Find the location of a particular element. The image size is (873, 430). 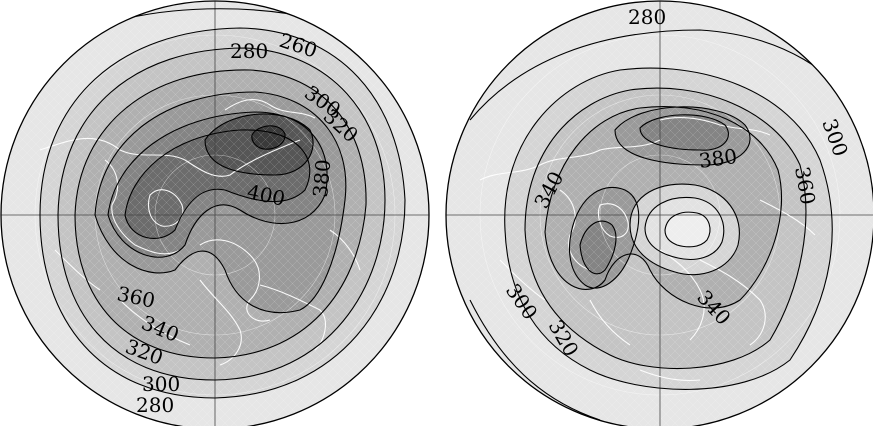

left-label-280-top: 280 is located at coordinates (249, 51).